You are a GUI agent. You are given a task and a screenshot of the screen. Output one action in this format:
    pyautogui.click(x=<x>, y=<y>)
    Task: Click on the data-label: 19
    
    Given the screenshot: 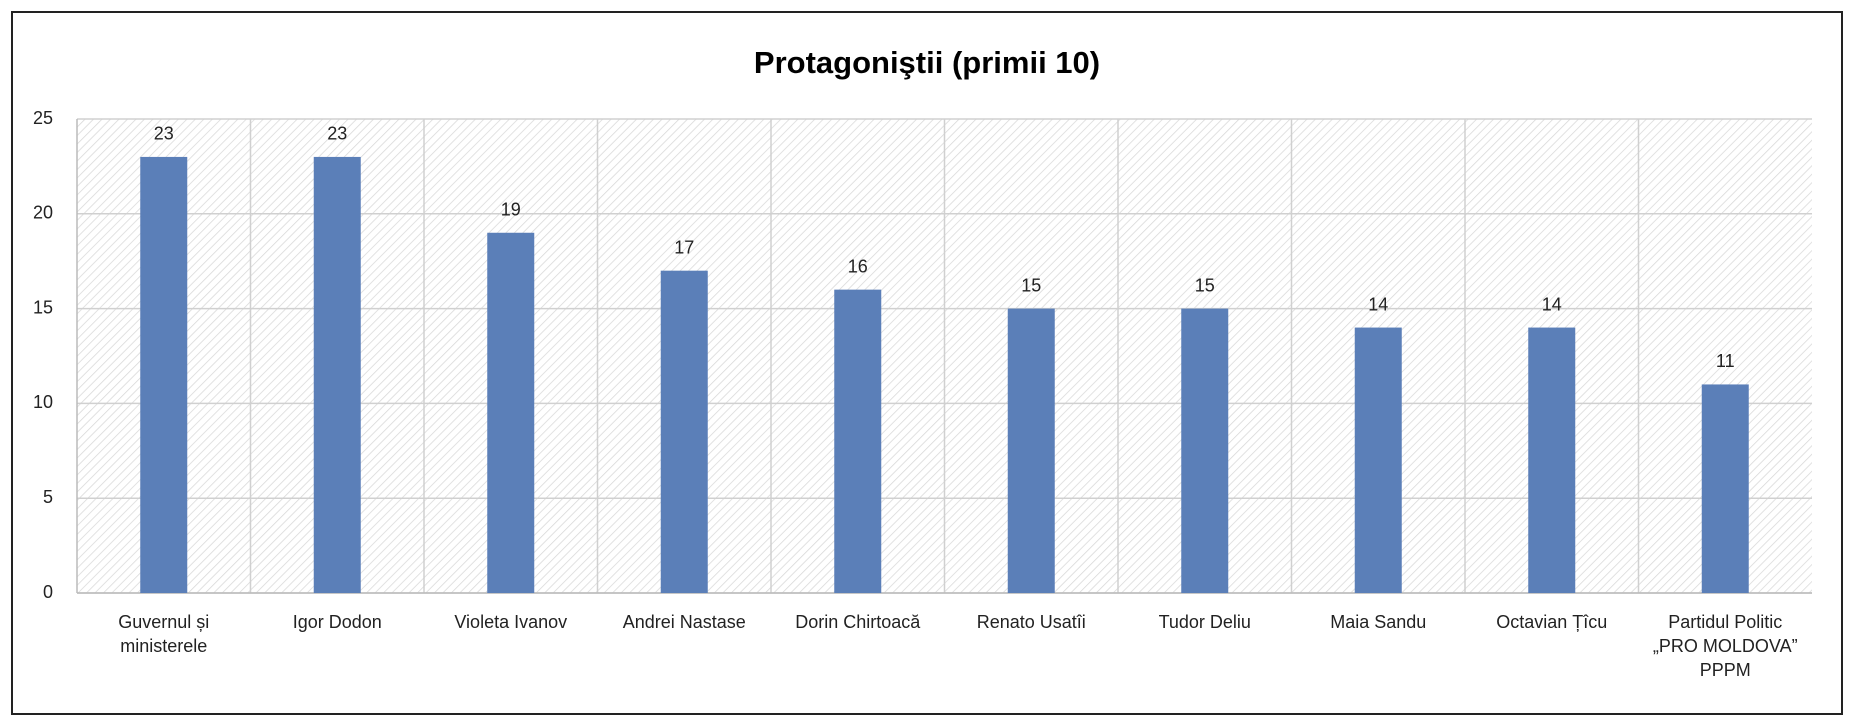 What is the action you would take?
    pyautogui.click(x=511, y=210)
    